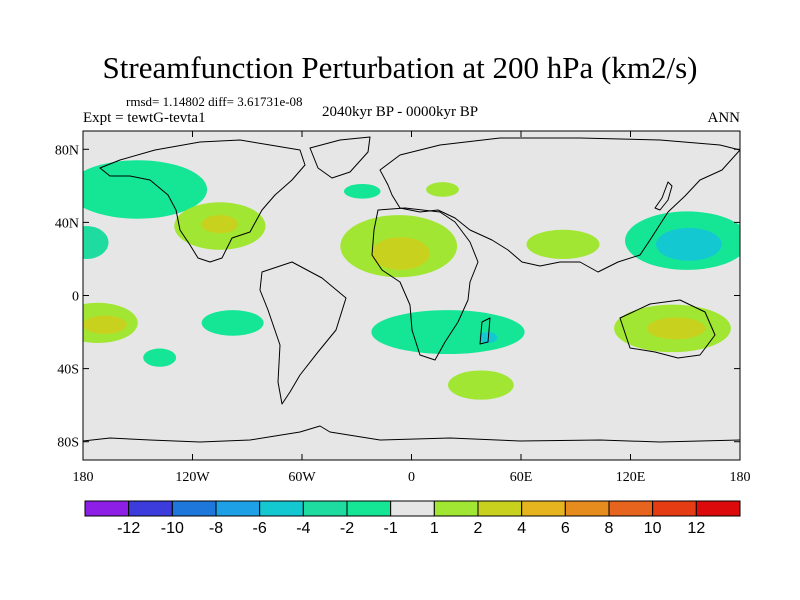 This screenshot has height=600, width=800. I want to click on anomaly-europe, so click(442, 189).